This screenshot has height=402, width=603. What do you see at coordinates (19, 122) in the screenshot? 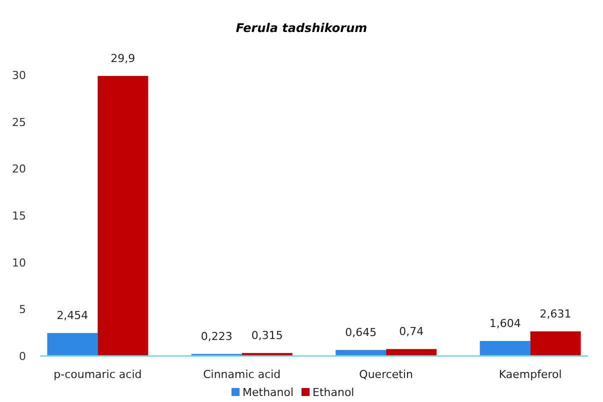
I see `y-tick-label: 25` at bounding box center [19, 122].